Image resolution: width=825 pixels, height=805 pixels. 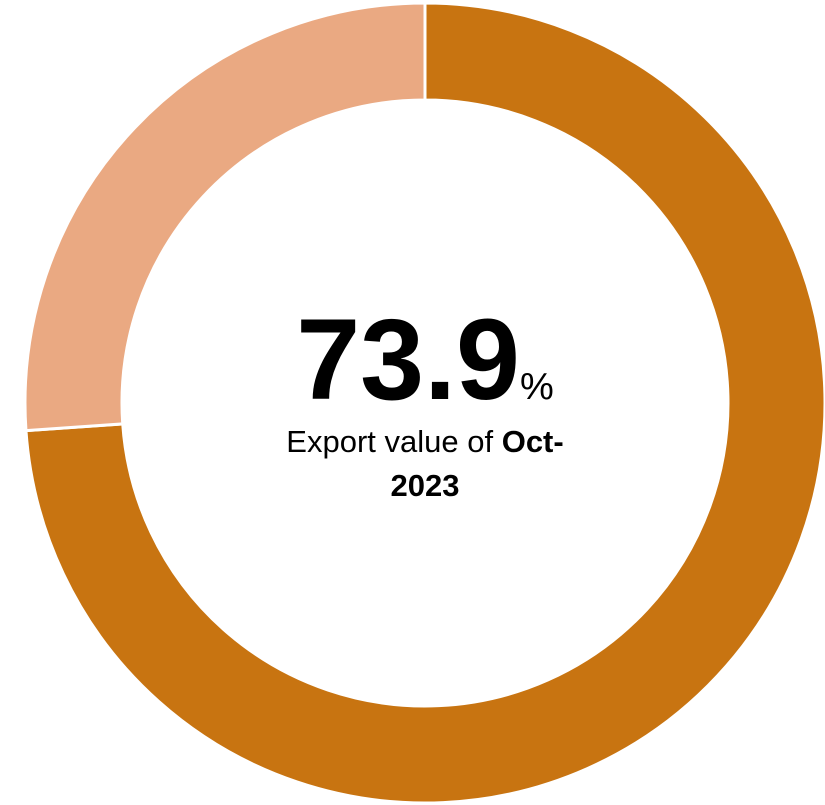 I want to click on center-value: 73.9, so click(x=408, y=360).